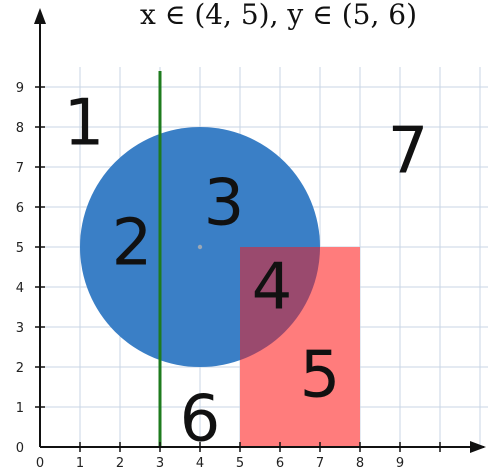 Image resolution: width=492 pixels, height=476 pixels. Describe the element at coordinates (20, 168) in the screenshot. I see `y-tick-label: 7` at that location.